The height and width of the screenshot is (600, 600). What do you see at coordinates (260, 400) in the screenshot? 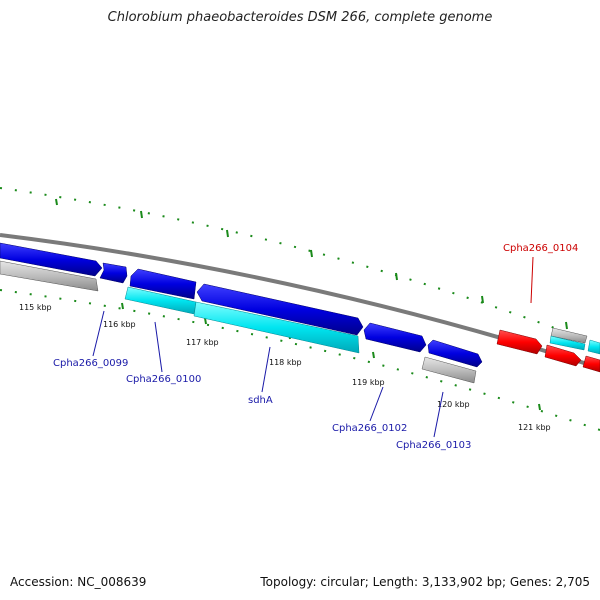
I see `gene-label: sdhA` at bounding box center [260, 400].